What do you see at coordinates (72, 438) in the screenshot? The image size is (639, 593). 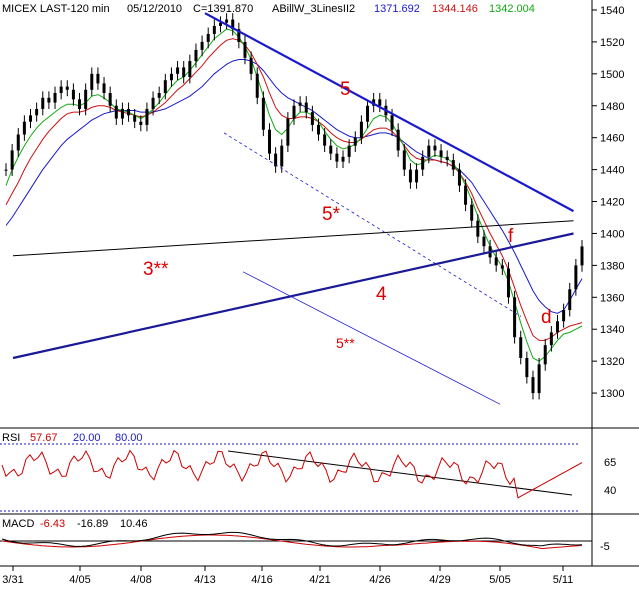 I see `rsi-legend: RSI 57.67 20.00 80.00` at bounding box center [72, 438].